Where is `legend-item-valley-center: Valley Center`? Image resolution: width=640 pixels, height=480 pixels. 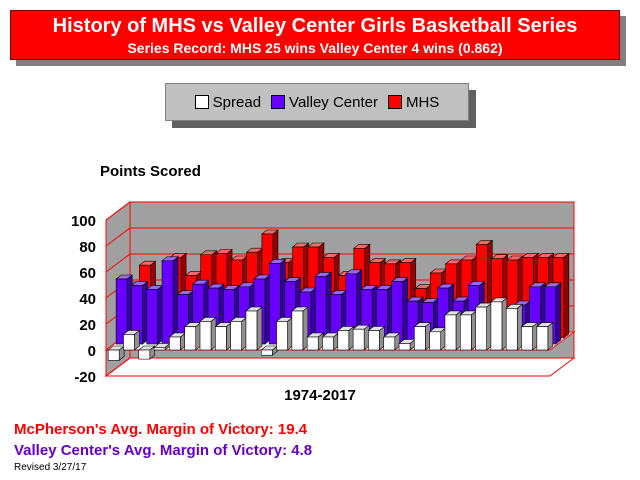
legend-item-valley-center: Valley Center is located at coordinates (324, 102).